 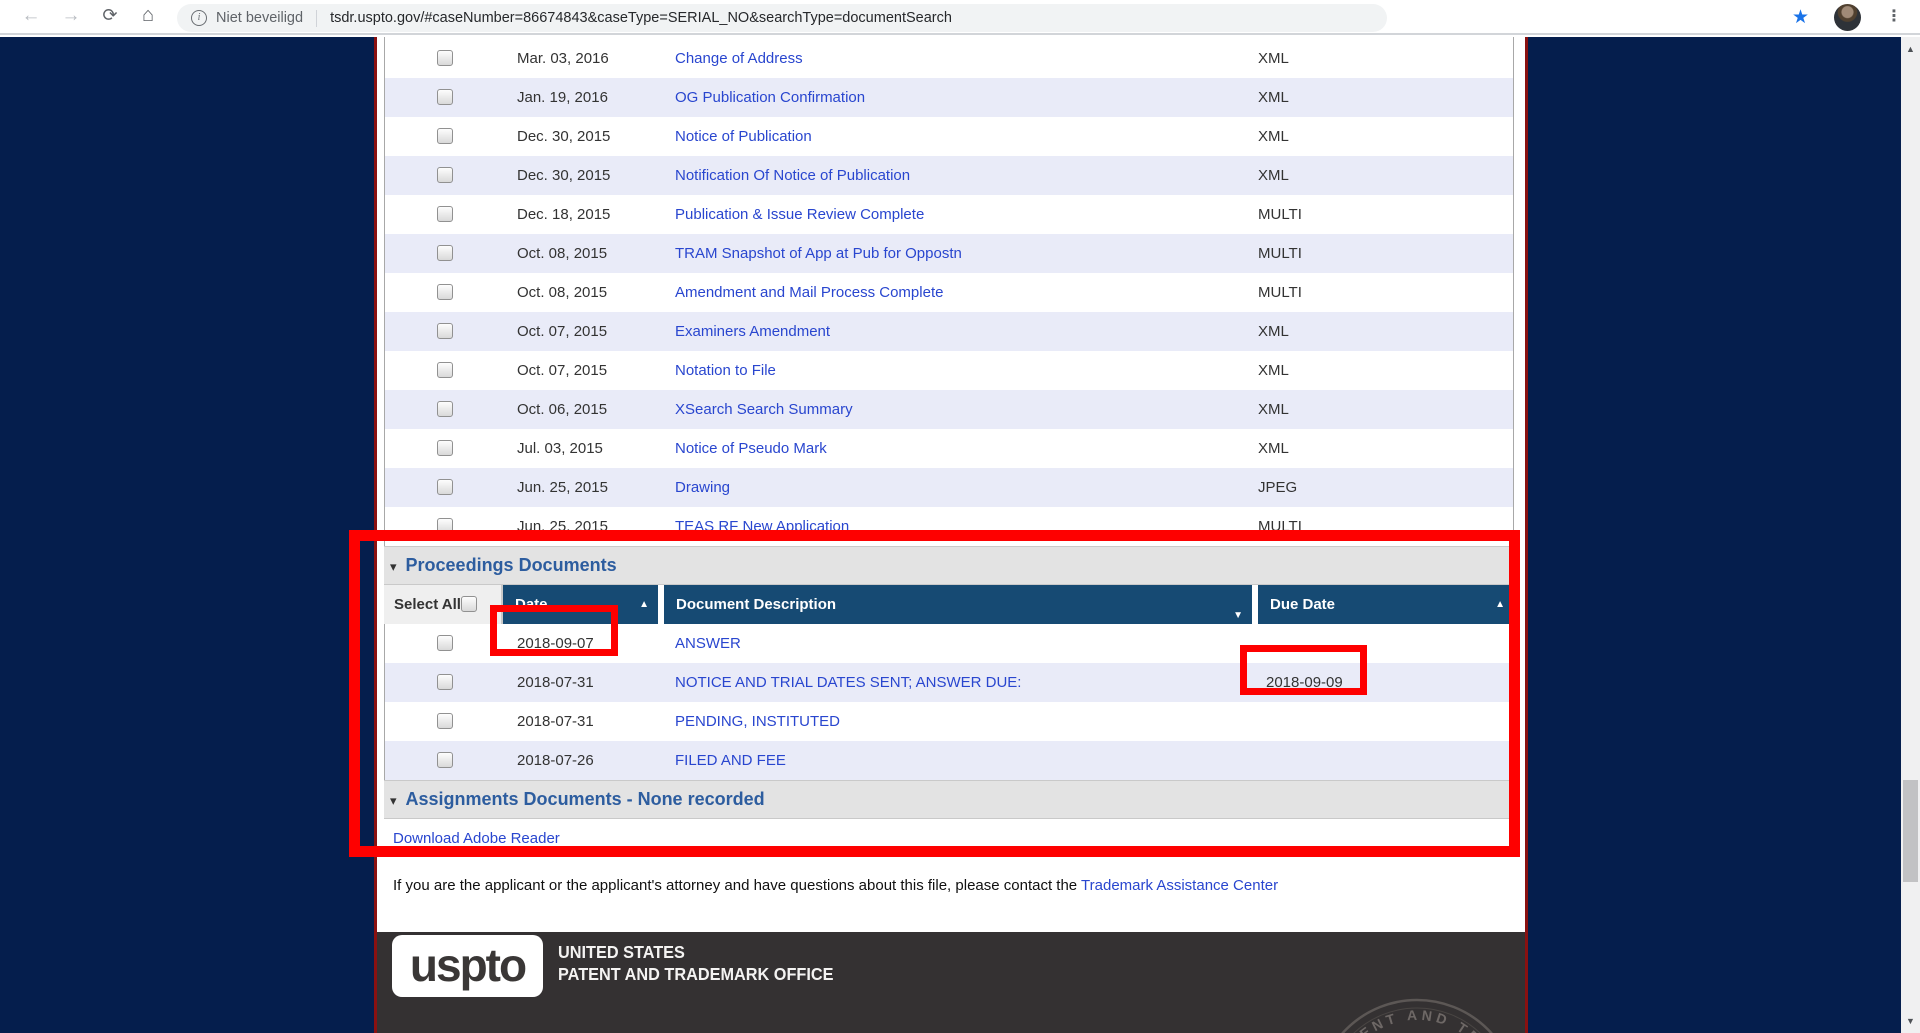 What do you see at coordinates (1910, 831) in the screenshot?
I see `scrollbar-thumb` at bounding box center [1910, 831].